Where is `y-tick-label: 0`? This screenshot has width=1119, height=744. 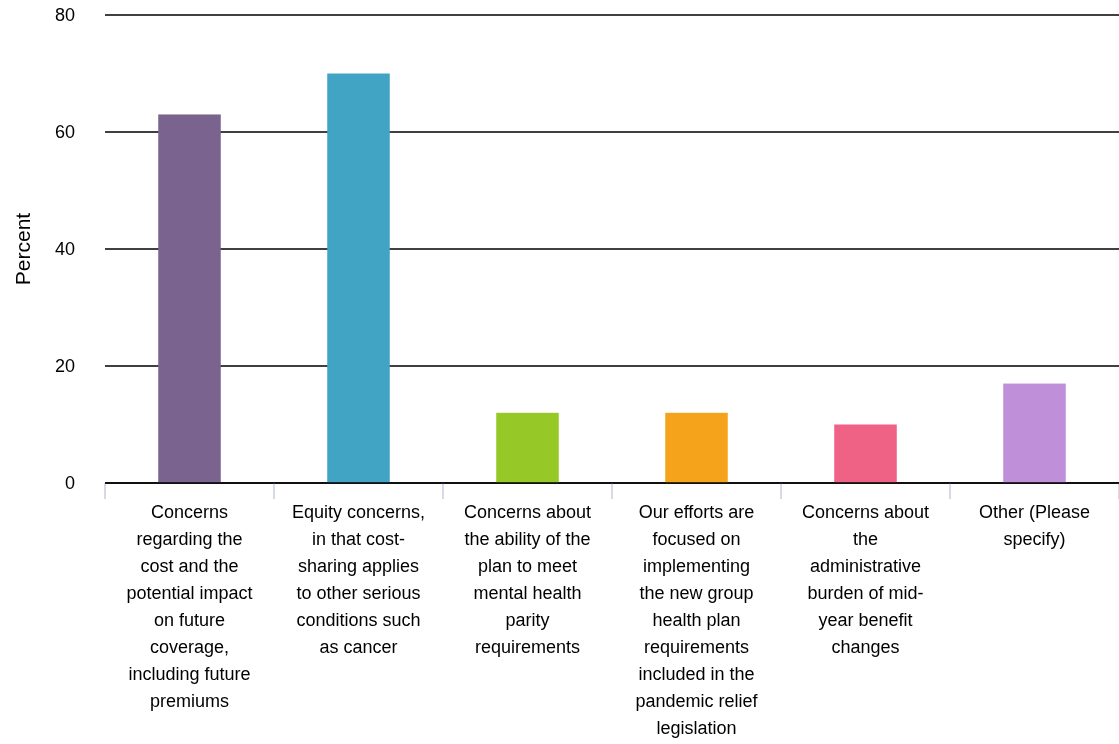 y-tick-label: 0 is located at coordinates (69, 483).